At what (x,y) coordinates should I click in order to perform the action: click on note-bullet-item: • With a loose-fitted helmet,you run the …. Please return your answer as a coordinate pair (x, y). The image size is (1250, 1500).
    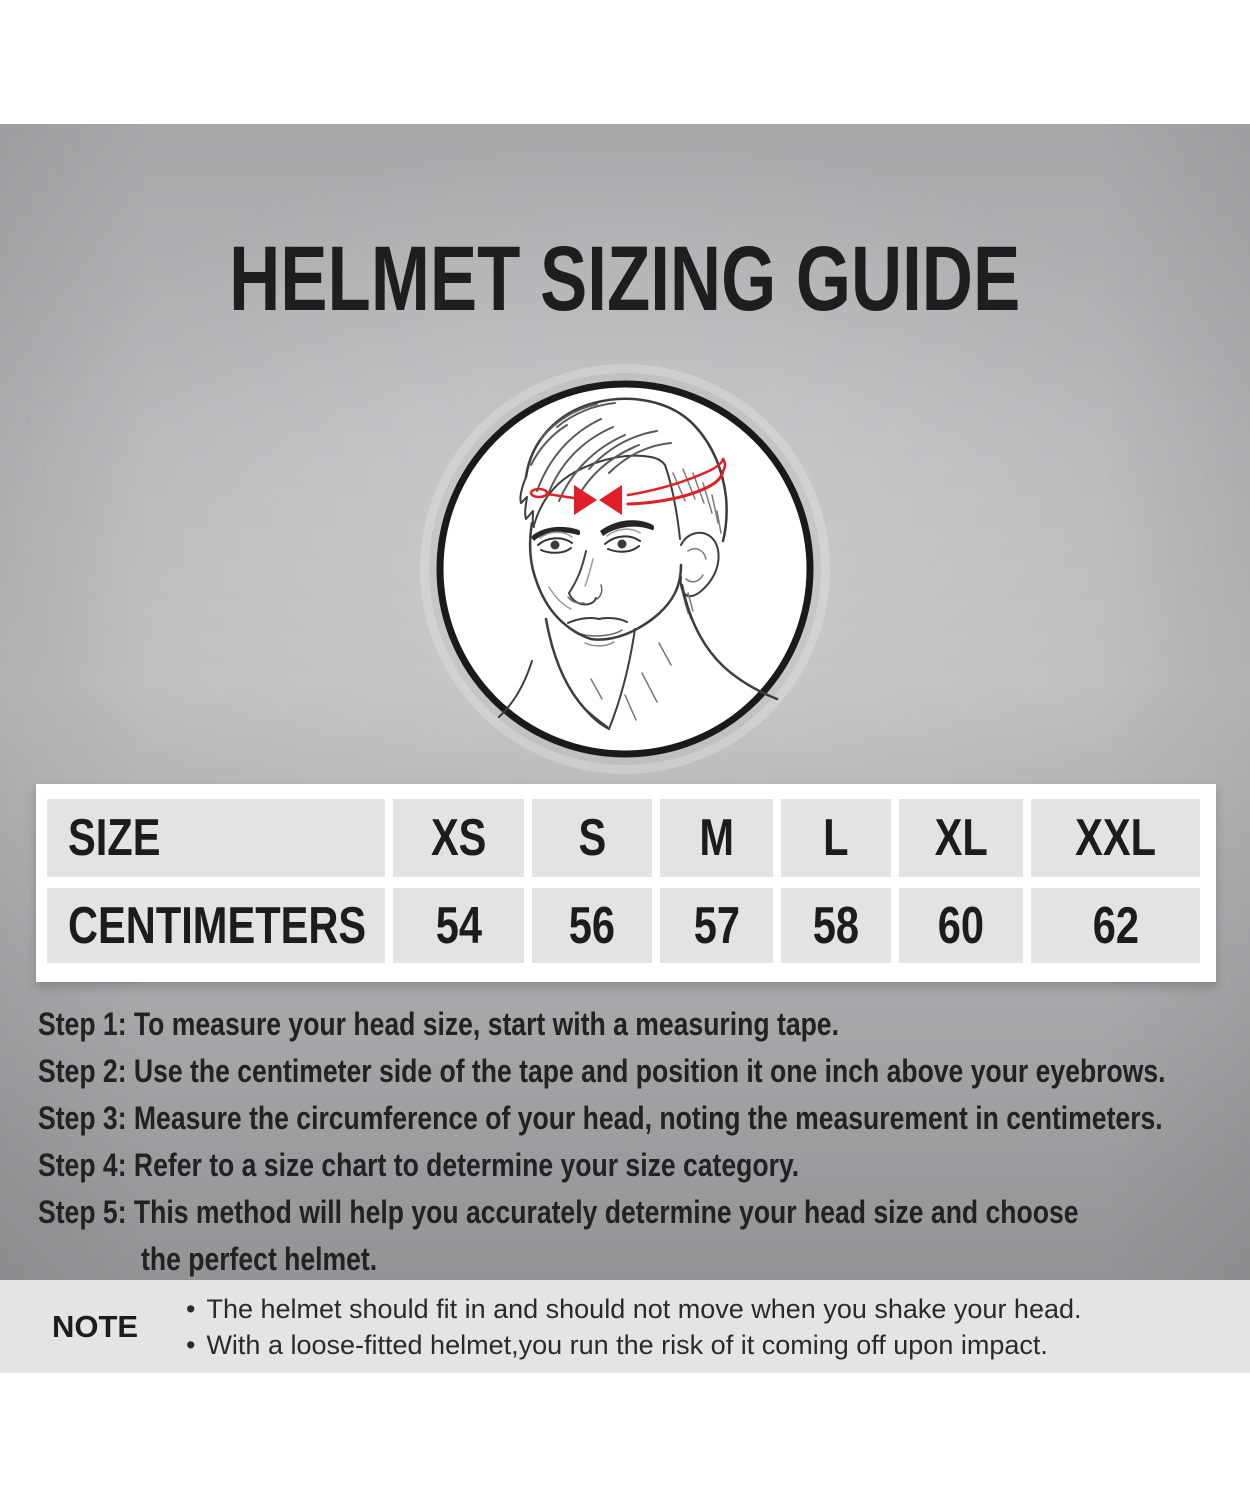
    Looking at the image, I should click on (634, 1345).